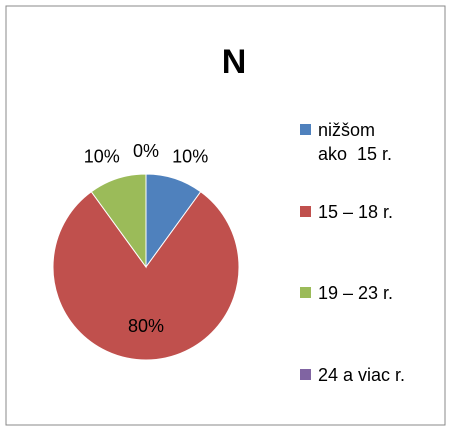 The image size is (457, 434). Describe the element at coordinates (355, 142) in the screenshot. I see `legend-label: nižšom ako 15 r.` at that location.